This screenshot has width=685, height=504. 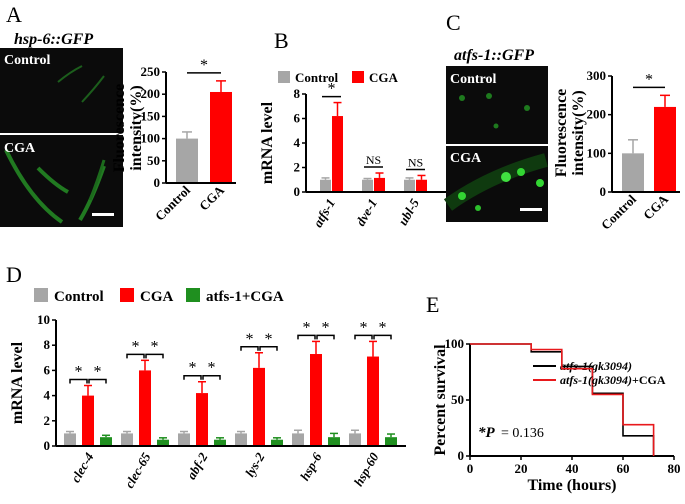 I want to click on y-tick-label: 250, so click(x=151, y=71).